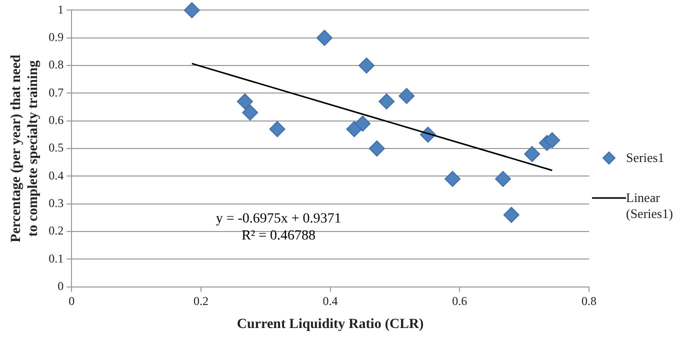  What do you see at coordinates (61, 285) in the screenshot?
I see `y-tick-label: 0` at bounding box center [61, 285].